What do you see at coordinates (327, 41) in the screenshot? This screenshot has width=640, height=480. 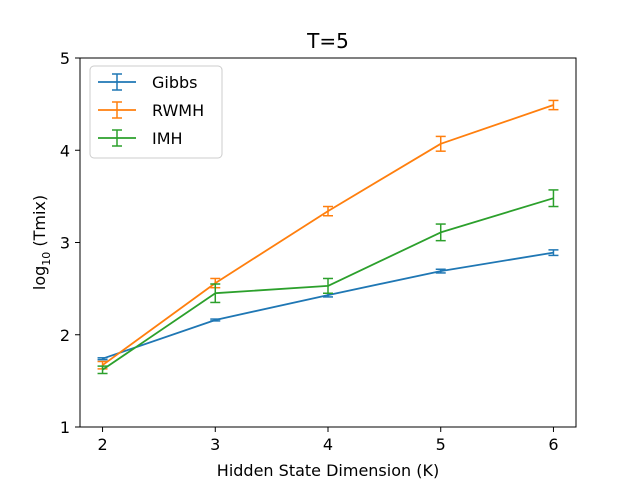 I see `chart-title: T=5` at bounding box center [327, 41].